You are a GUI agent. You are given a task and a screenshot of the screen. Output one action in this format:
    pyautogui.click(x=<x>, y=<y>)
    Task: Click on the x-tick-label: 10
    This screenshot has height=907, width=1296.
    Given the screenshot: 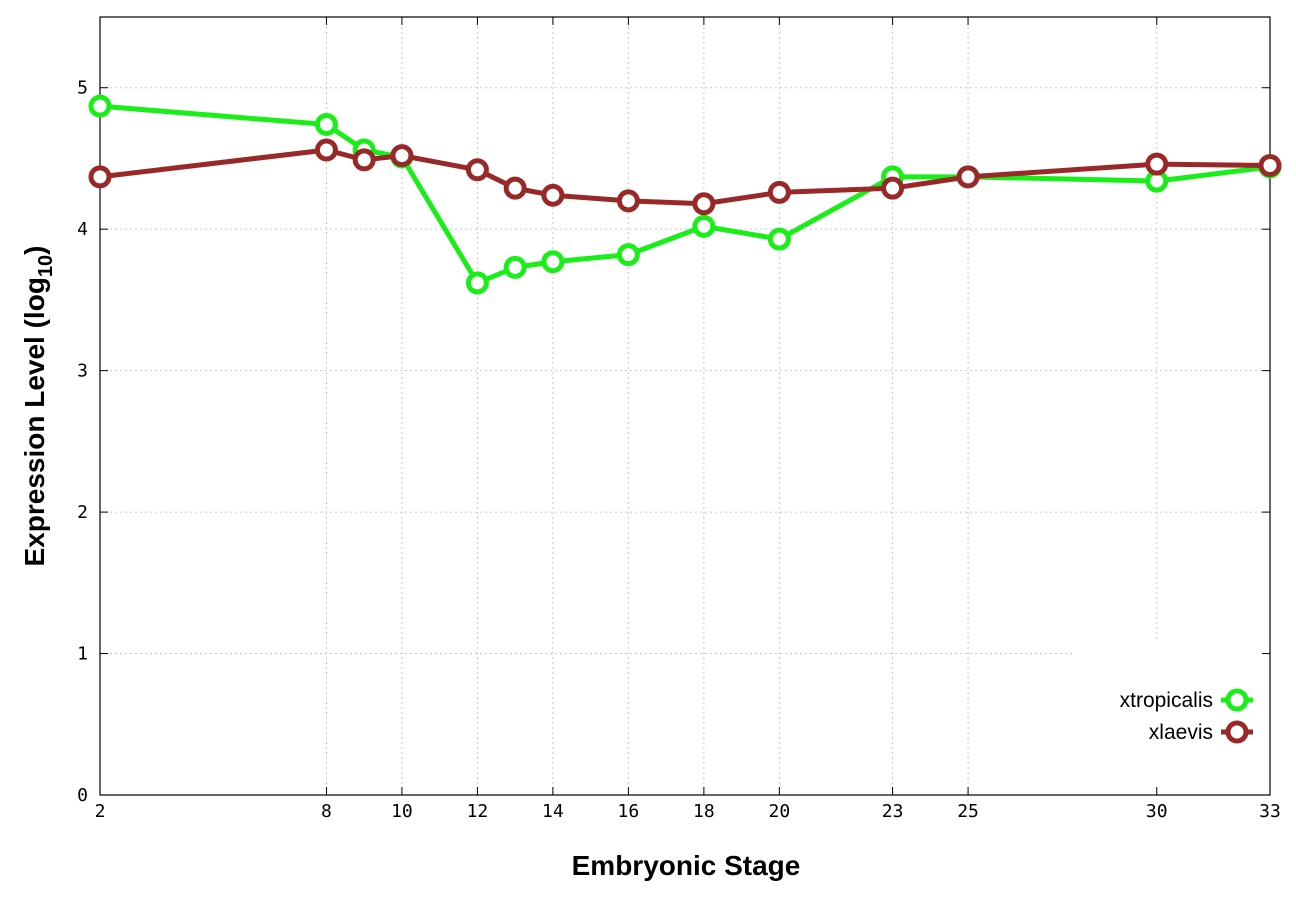 What is the action you would take?
    pyautogui.click(x=402, y=811)
    